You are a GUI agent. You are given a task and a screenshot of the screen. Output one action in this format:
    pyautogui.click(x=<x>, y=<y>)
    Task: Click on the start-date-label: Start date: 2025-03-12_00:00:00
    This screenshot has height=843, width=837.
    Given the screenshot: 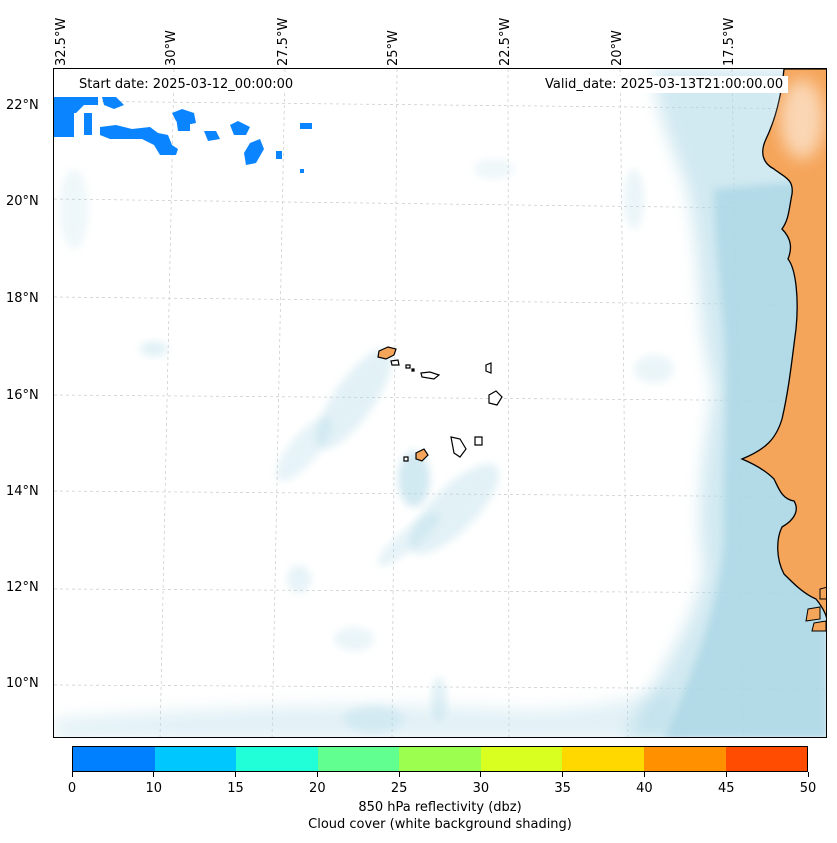 What is the action you would take?
    pyautogui.click(x=186, y=84)
    